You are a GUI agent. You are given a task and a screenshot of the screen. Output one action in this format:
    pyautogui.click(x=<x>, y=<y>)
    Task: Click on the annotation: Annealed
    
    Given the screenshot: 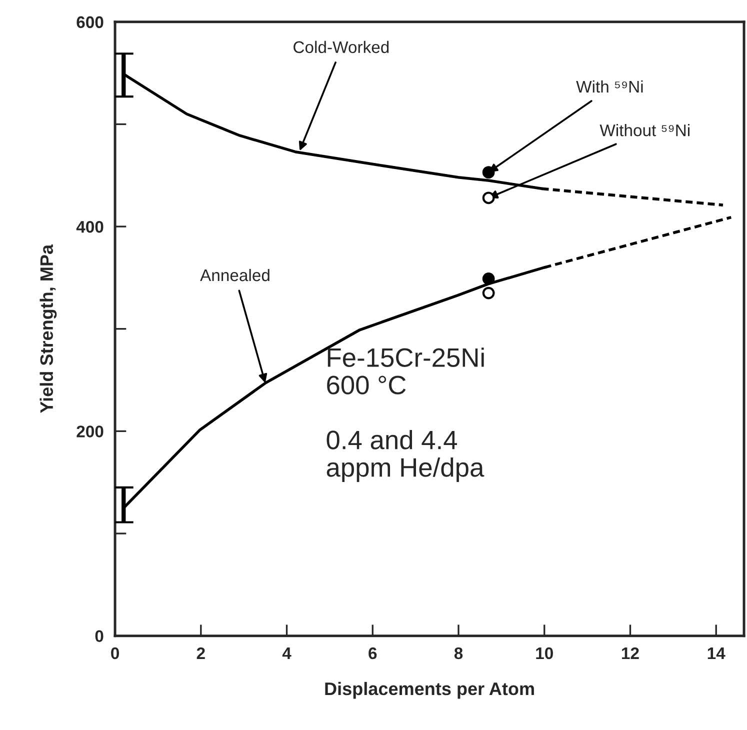 What is the action you would take?
    pyautogui.click(x=235, y=275)
    